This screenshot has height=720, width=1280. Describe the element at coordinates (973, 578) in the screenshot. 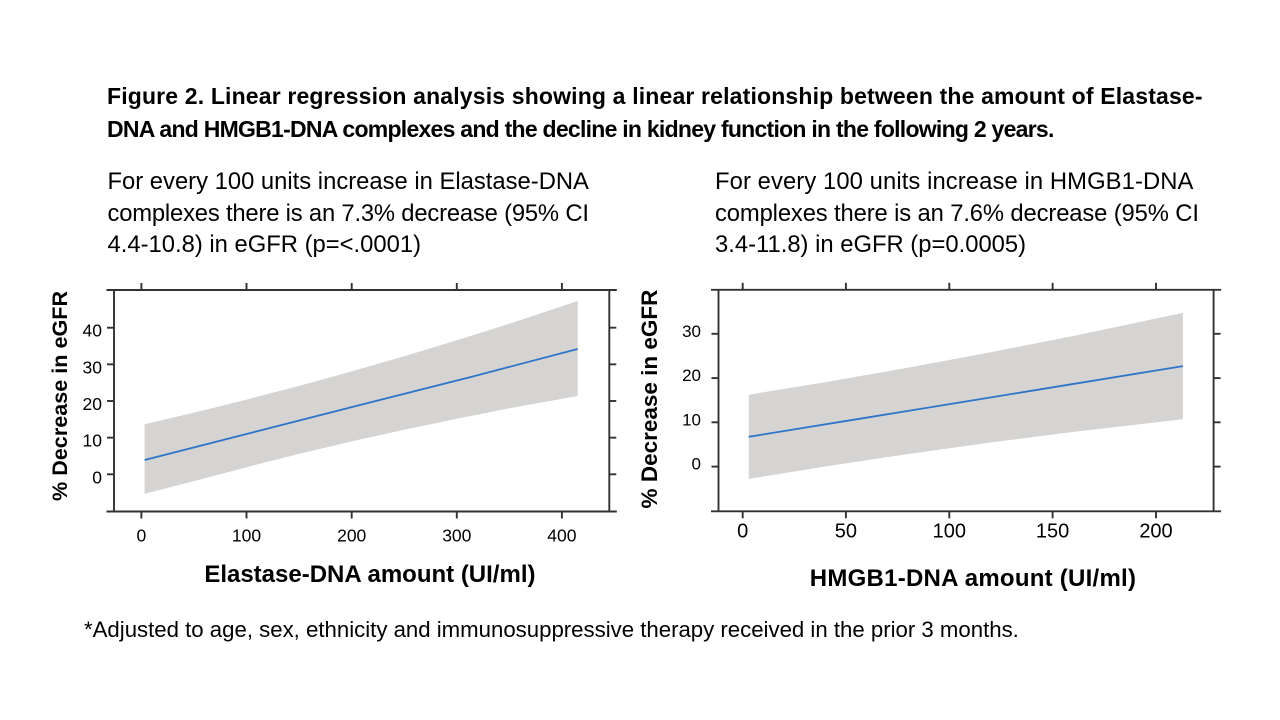

I see `svg-text: HMGB1-DNA amount (UI/ml)` at that location.